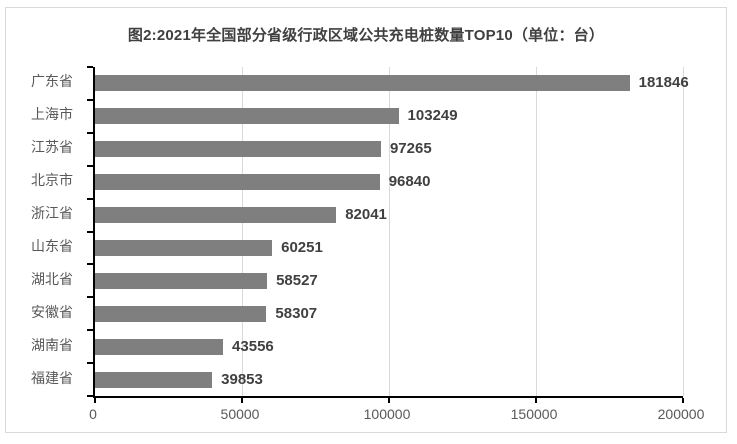  What do you see at coordinates (366, 35) in the screenshot?
I see `chart-title: 图2:2021年全国部分省级行政区域公共充电桩数量TOP10（单位：台）` at bounding box center [366, 35].